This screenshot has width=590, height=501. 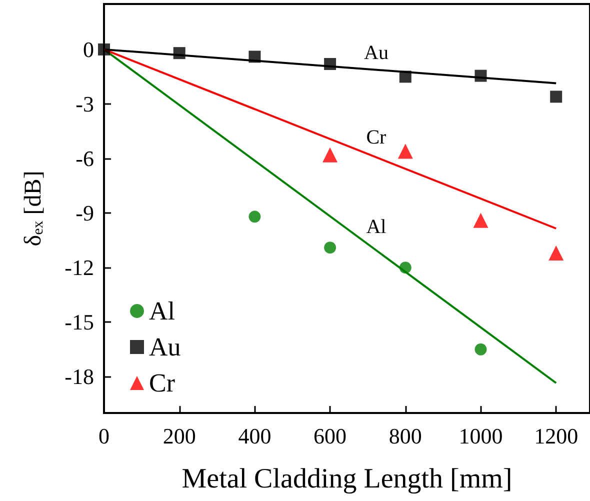 What do you see at coordinates (376, 227) in the screenshot?
I see `series-label: Al` at bounding box center [376, 227].